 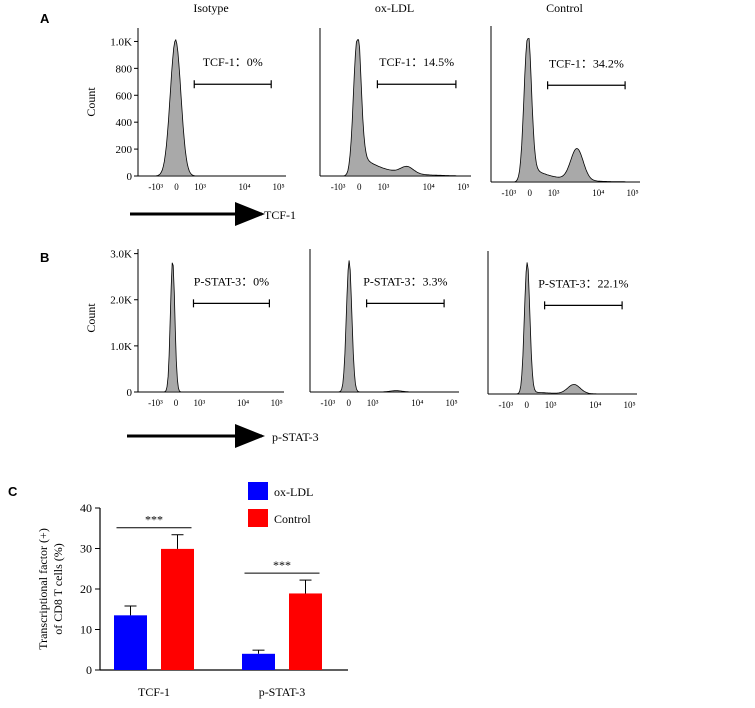 I want to click on panel-b-histogram-2: -10³ 0 10³ 10⁴ 10⁵ P-STAT-3：3.3%, so click(x=384, y=328).